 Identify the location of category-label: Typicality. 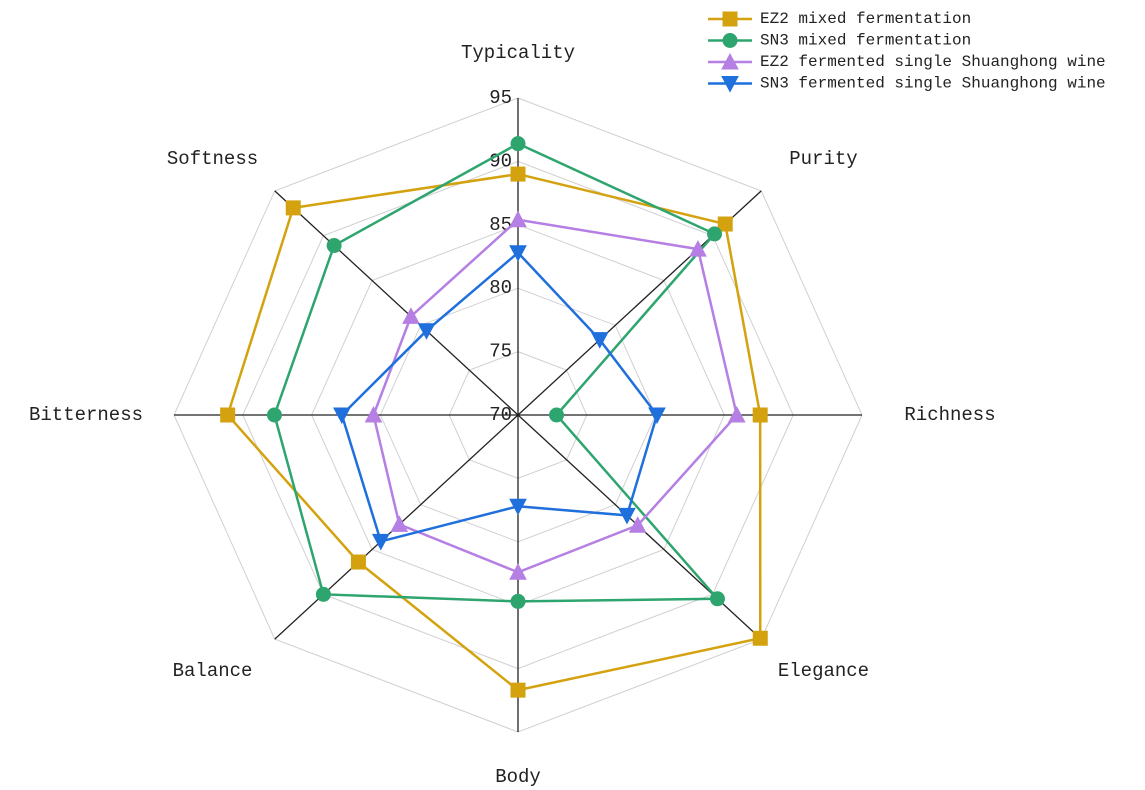
(518, 53).